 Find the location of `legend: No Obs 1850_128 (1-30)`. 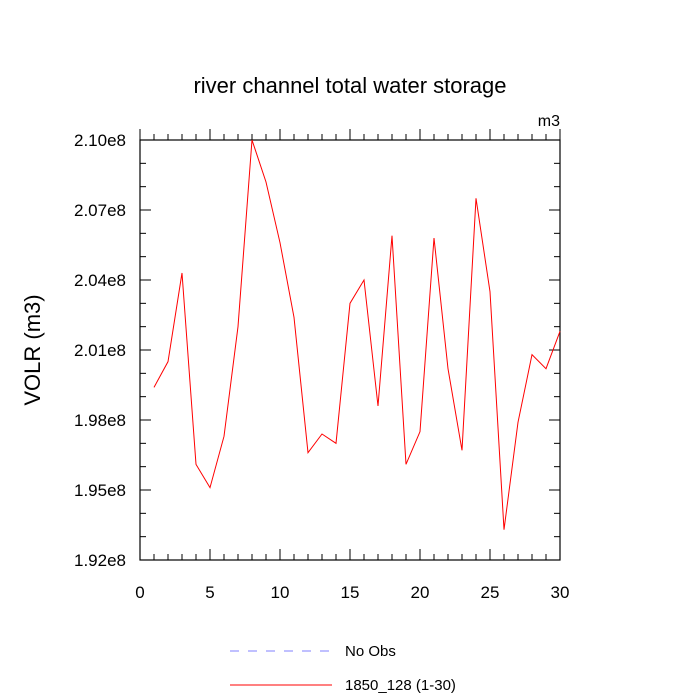

legend: No Obs 1850_128 (1-30) is located at coordinates (343, 668).